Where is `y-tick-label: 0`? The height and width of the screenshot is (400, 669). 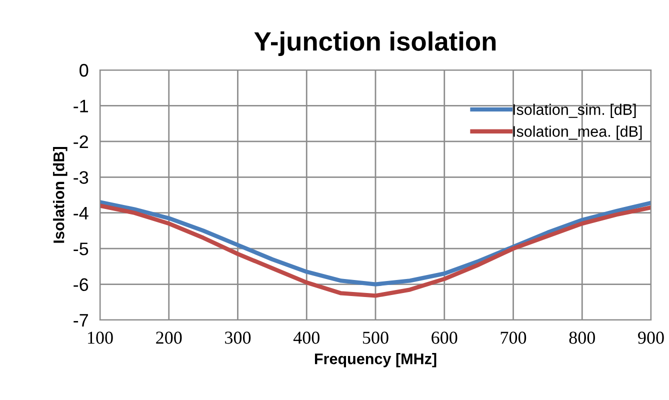 y-tick-label: 0 is located at coordinates (84, 70).